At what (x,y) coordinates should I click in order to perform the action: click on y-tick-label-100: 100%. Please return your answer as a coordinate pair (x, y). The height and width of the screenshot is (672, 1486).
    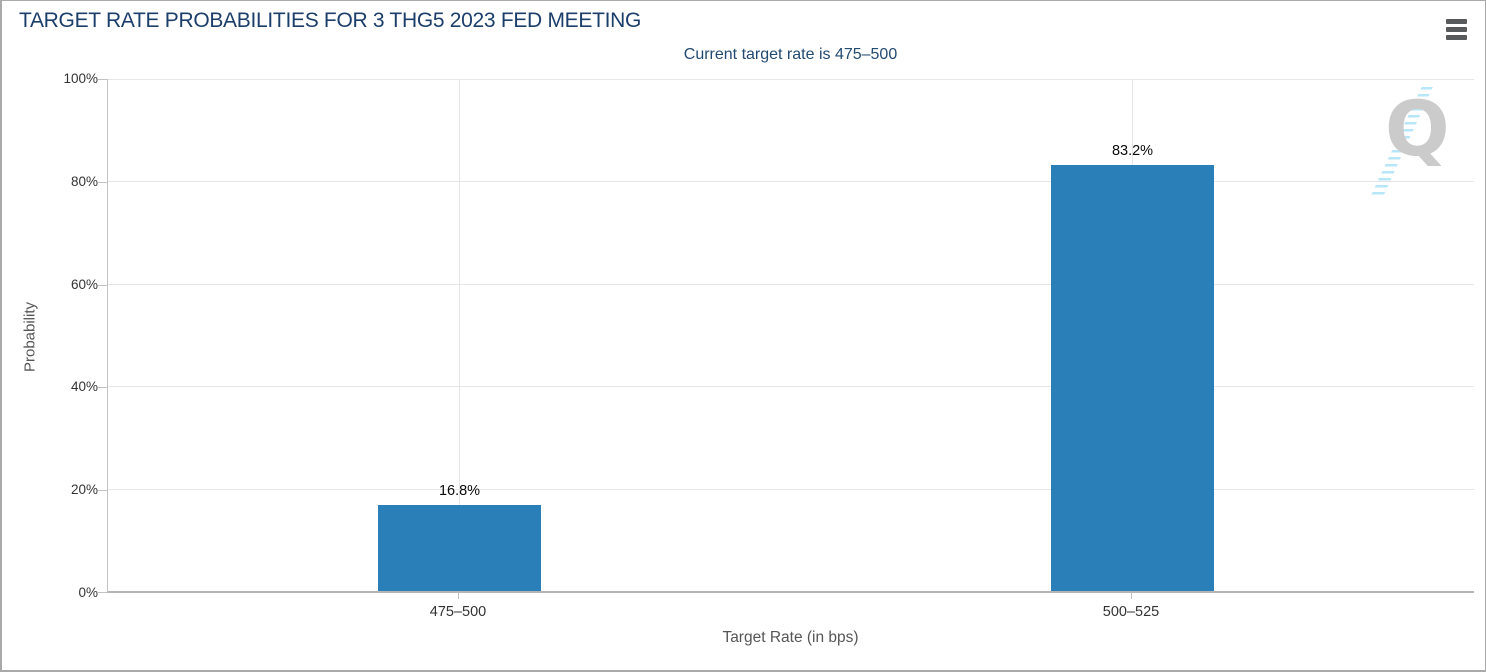
    Looking at the image, I should click on (80, 78).